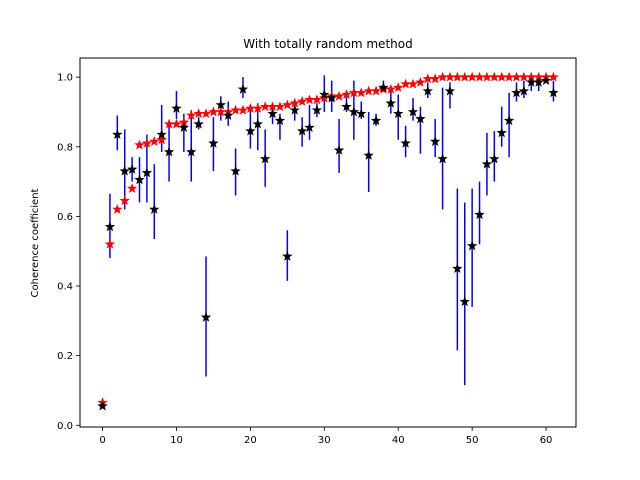 This screenshot has height=480, width=640. What do you see at coordinates (68, 252) in the screenshot?
I see `y-axis: 0.0 0.2 0.4 0.6 0.8 1.0` at bounding box center [68, 252].